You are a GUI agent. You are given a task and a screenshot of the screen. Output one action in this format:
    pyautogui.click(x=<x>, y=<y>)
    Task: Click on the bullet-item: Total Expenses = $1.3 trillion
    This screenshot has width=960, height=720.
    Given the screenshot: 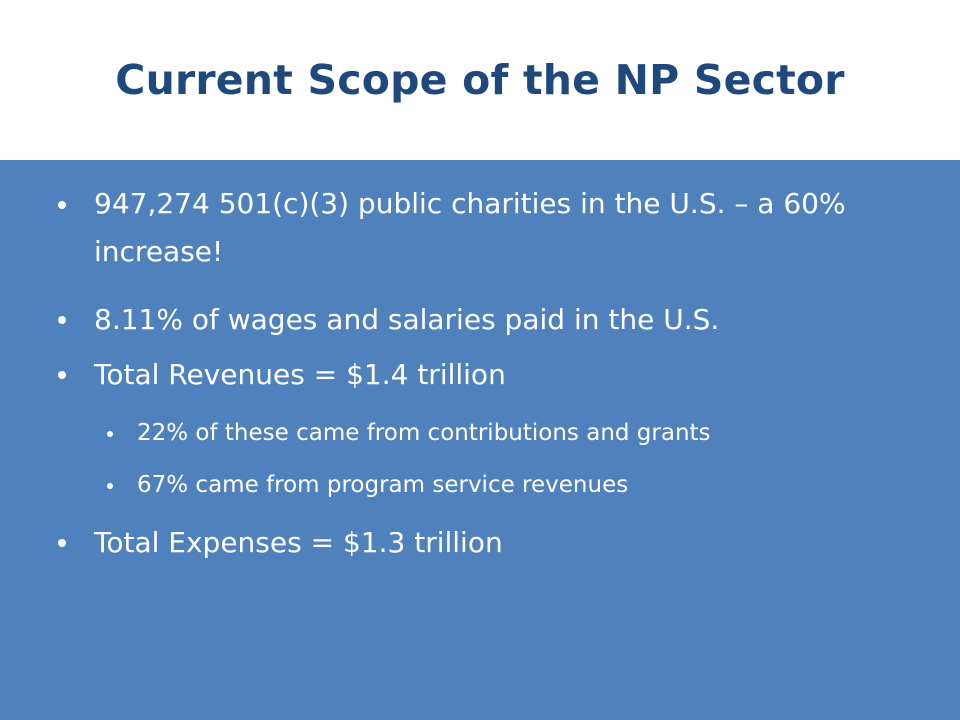 What is the action you would take?
    pyautogui.click(x=486, y=543)
    